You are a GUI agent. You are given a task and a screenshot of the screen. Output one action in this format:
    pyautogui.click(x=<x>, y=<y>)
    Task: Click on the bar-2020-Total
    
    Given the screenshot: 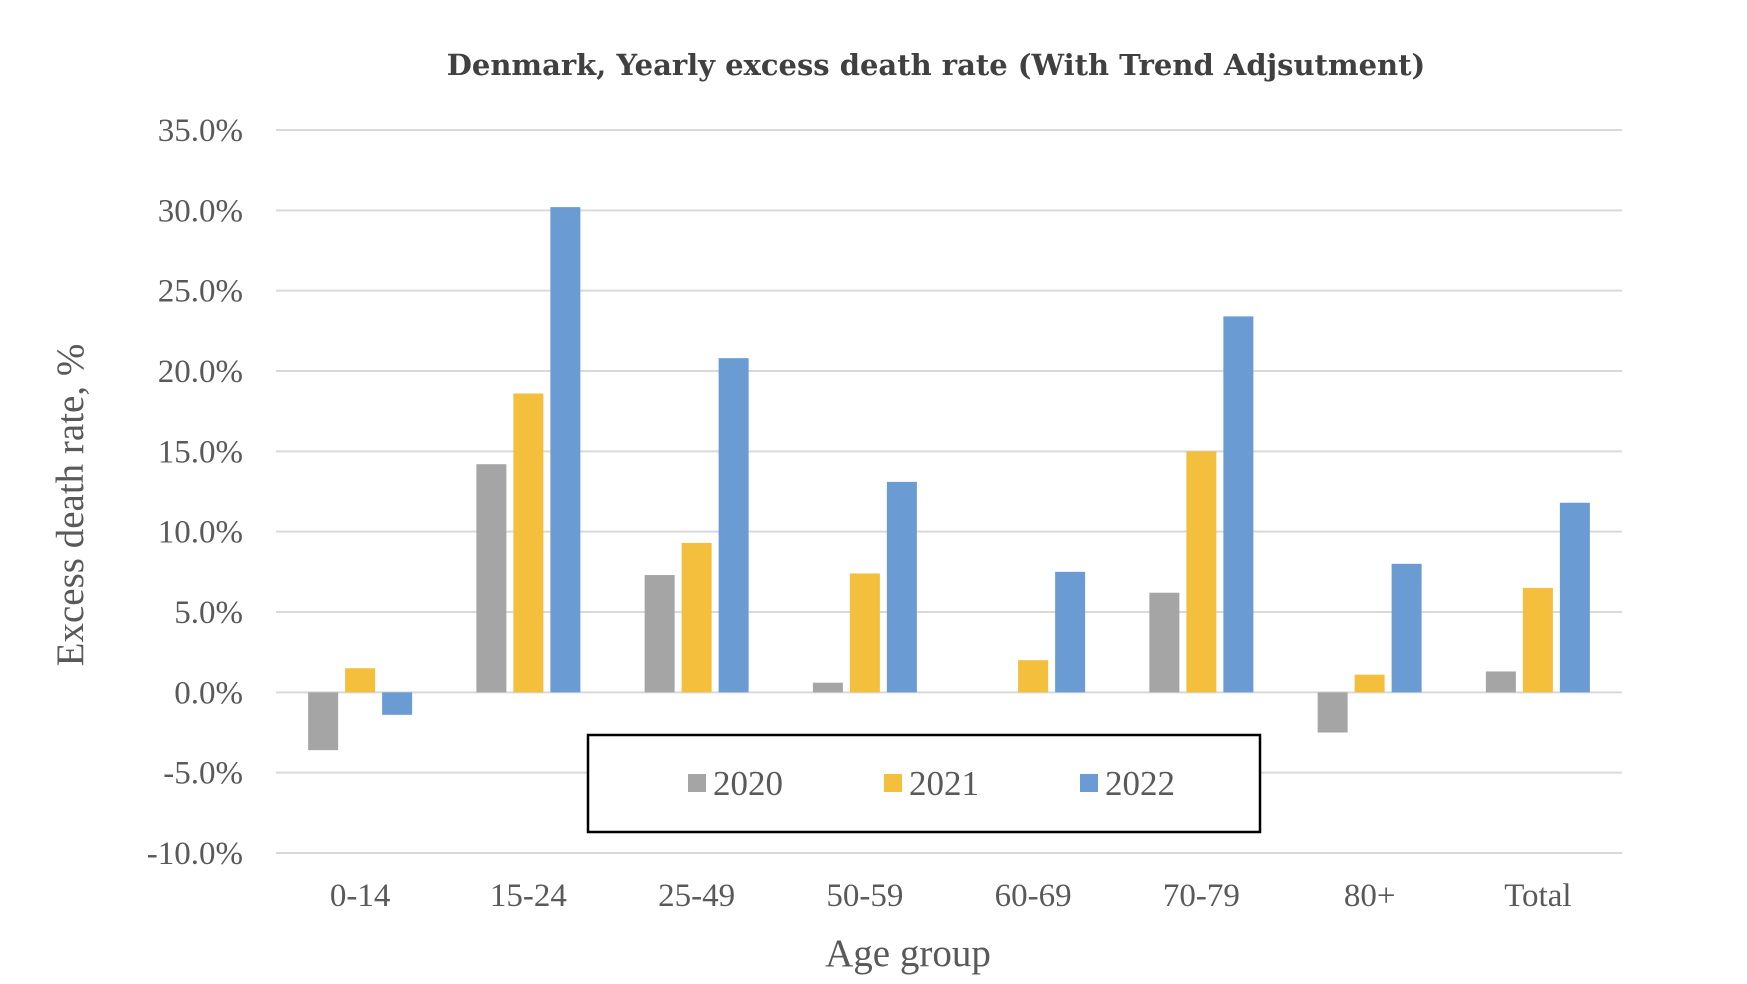 What is the action you would take?
    pyautogui.click(x=1500, y=682)
    